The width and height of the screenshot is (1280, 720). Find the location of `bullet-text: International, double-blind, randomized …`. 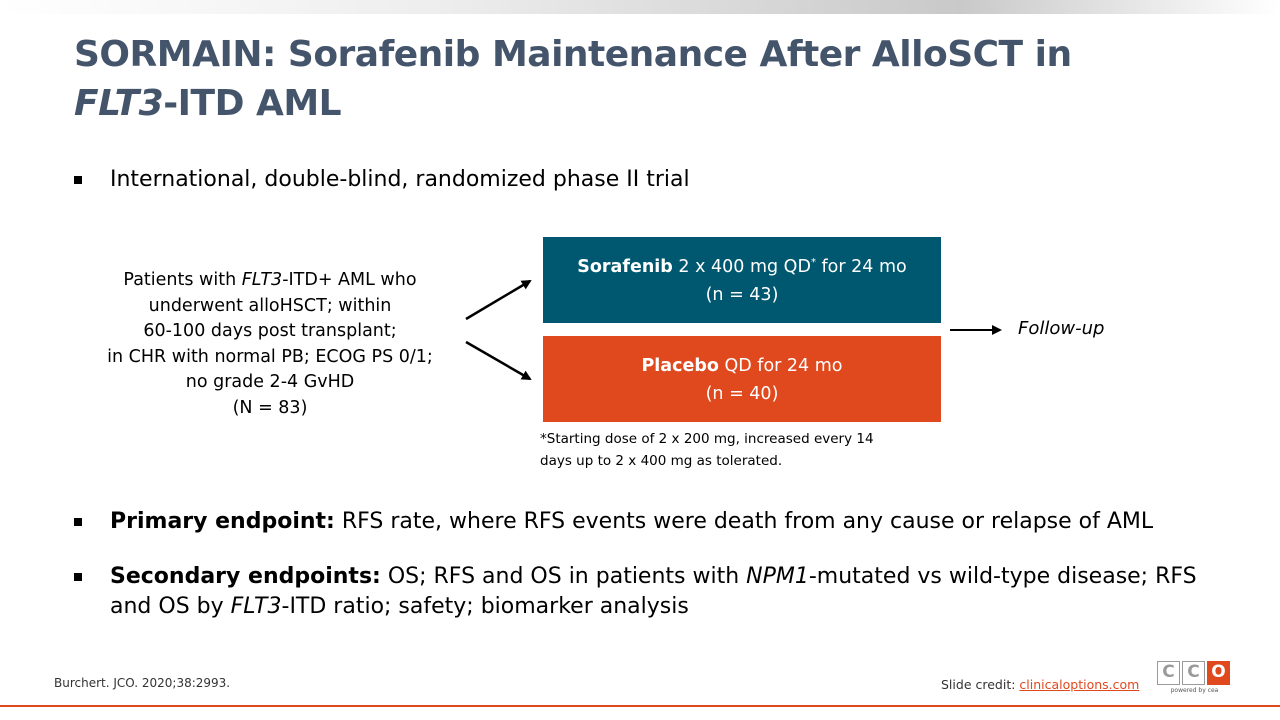

bullet-text: International, double-blind, randomized … is located at coordinates (400, 179).